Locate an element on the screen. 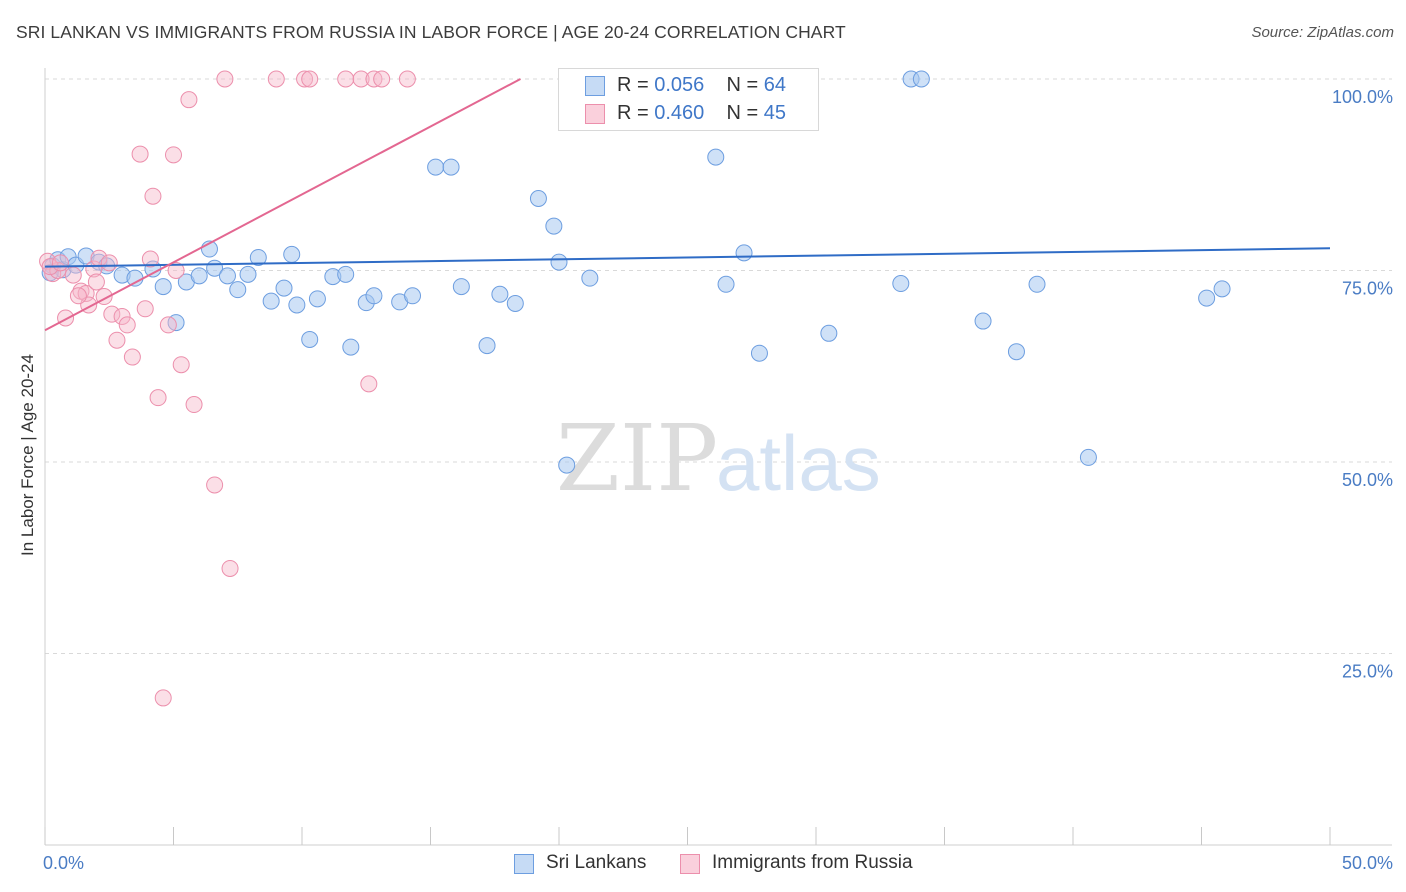 This screenshot has width=1406, height=892. x-tick-label: 0.0% is located at coordinates (63, 863).